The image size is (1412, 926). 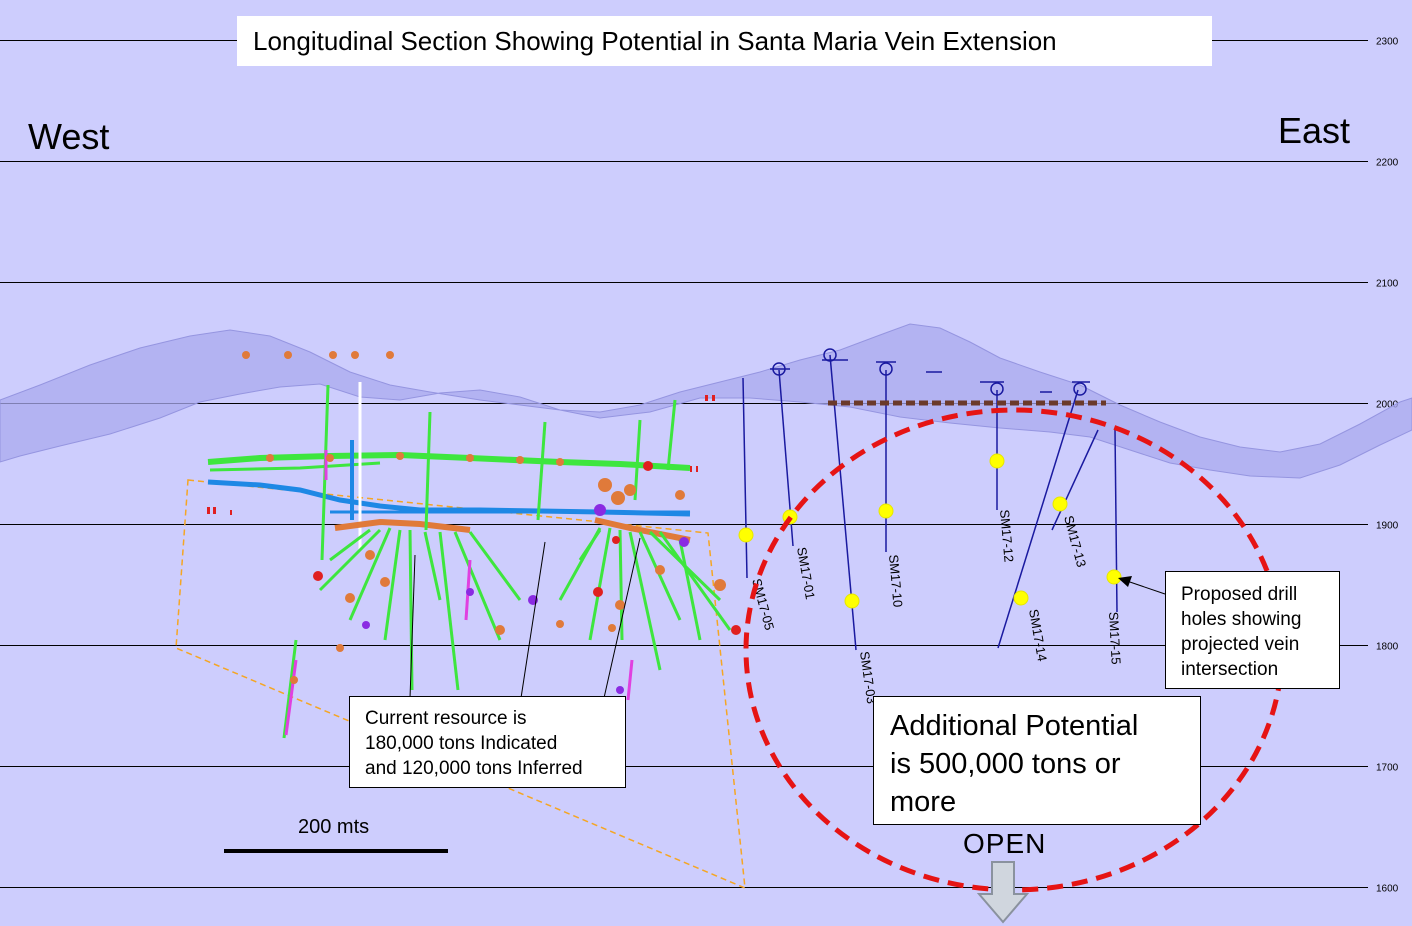 I want to click on drill-label-sm17-12: SM17-12, so click(x=1007, y=536).